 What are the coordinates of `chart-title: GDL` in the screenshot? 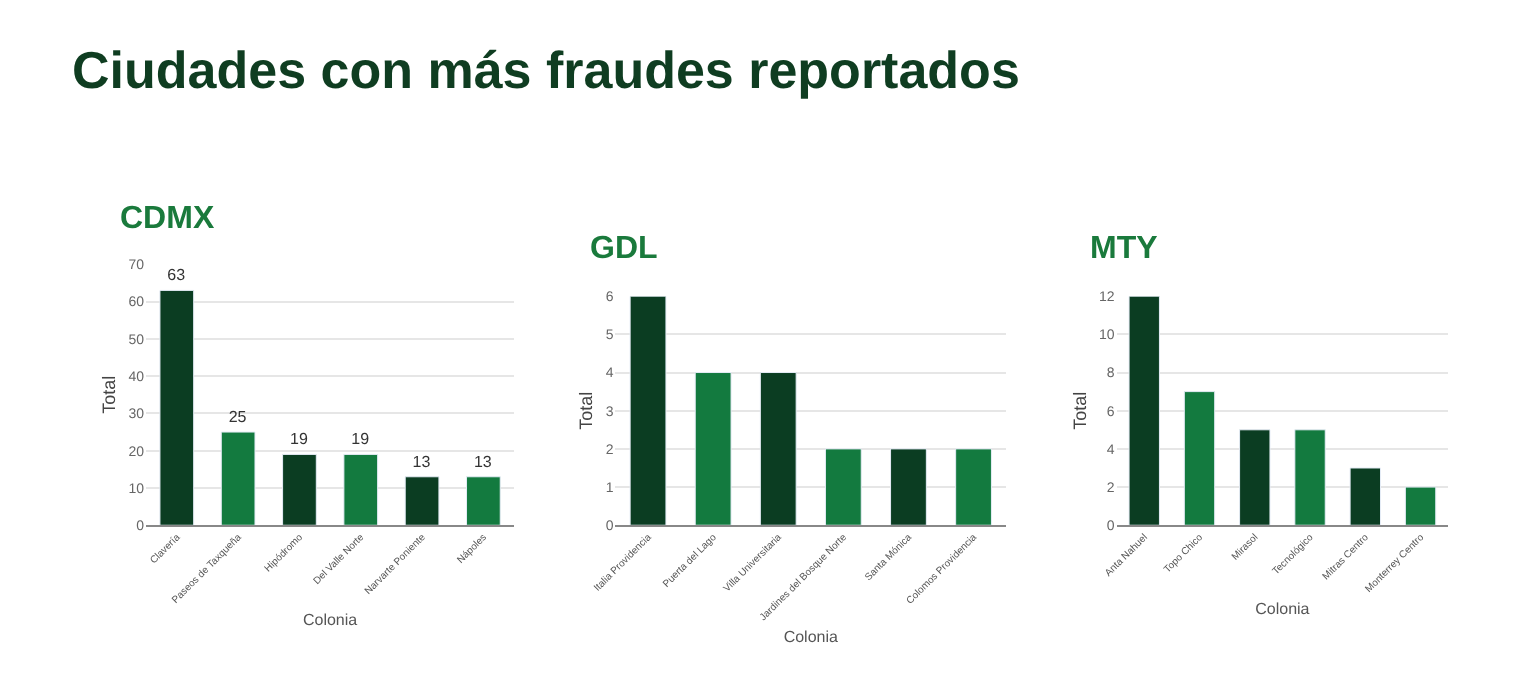 It's located at (624, 249).